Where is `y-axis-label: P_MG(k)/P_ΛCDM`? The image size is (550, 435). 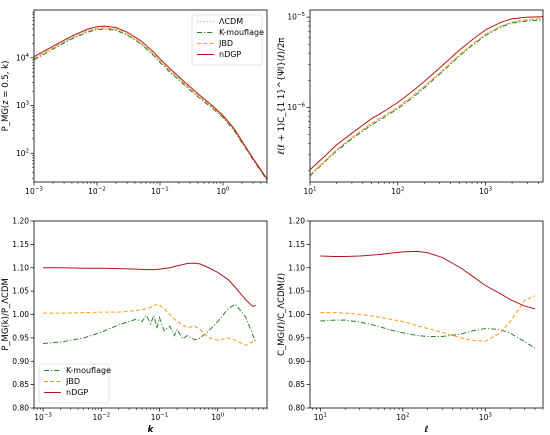
y-axis-label: P_MG(k)/P_ΛCDM is located at coordinates (6, 314).